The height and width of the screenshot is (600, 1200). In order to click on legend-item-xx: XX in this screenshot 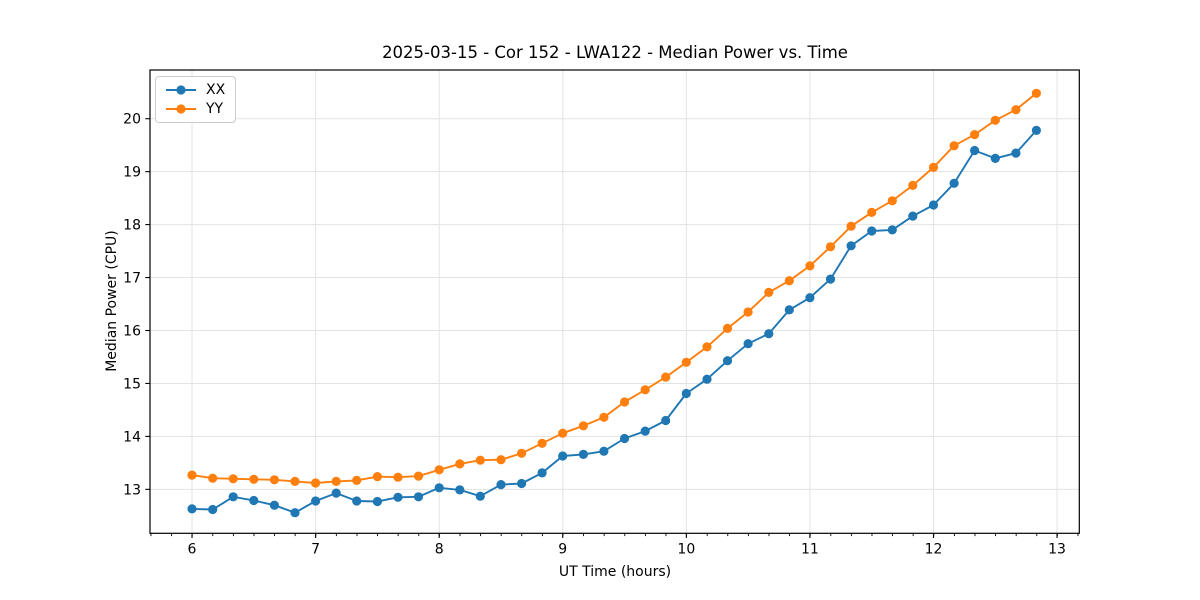, I will do `click(194, 90)`.